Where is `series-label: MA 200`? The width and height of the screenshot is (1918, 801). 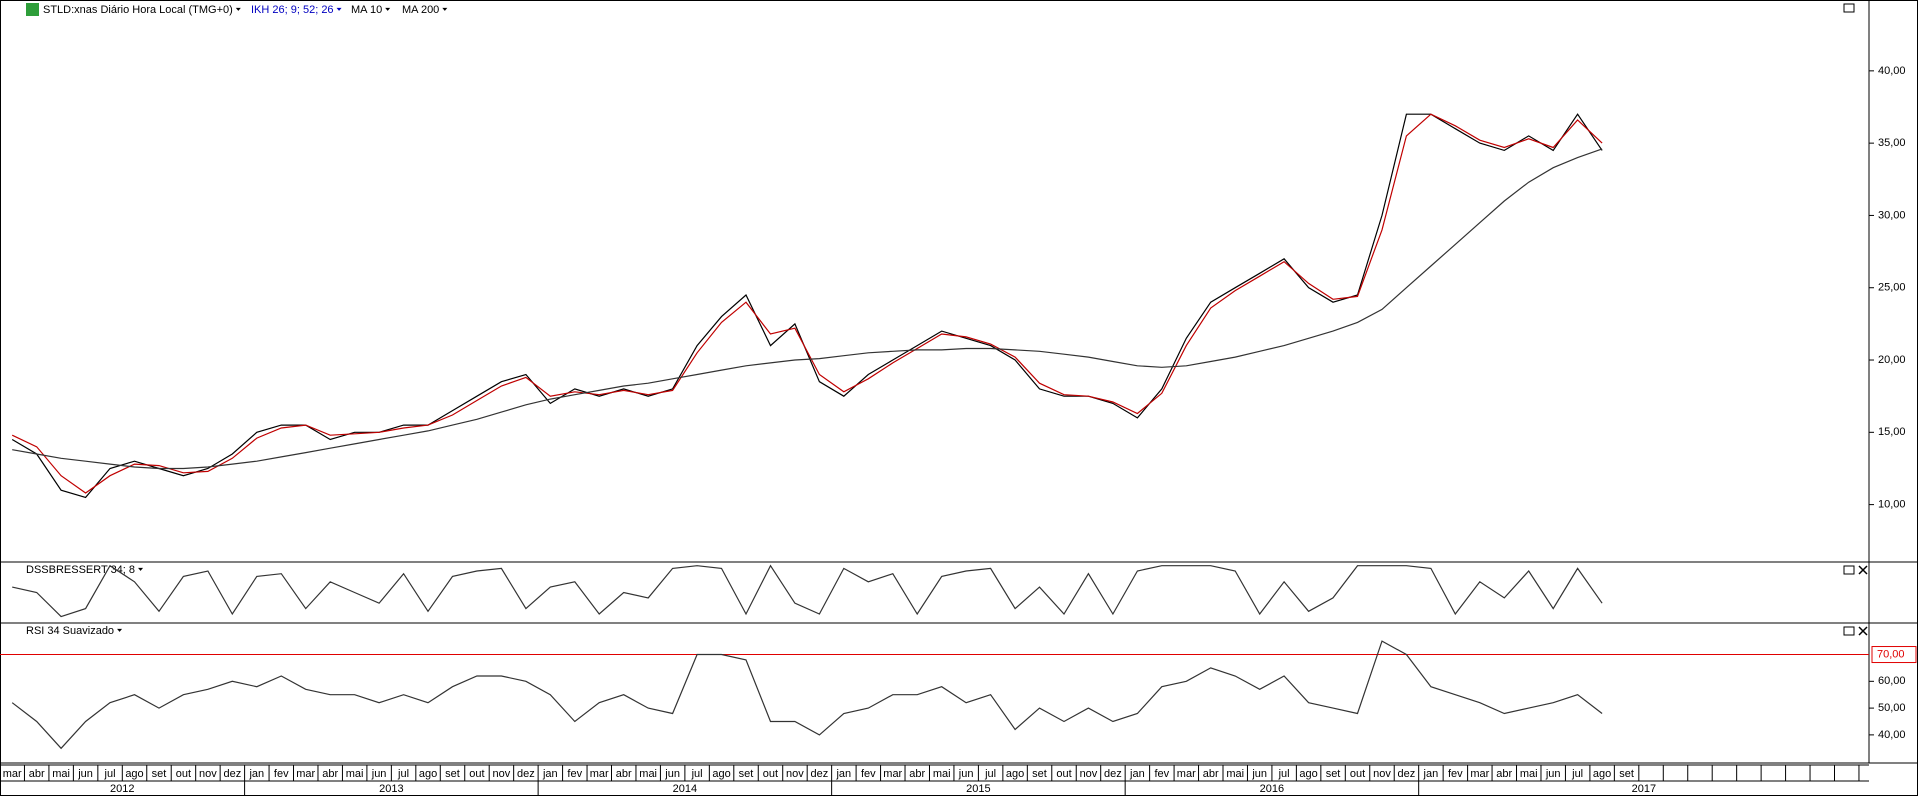 series-label: MA 200 is located at coordinates (420, 10).